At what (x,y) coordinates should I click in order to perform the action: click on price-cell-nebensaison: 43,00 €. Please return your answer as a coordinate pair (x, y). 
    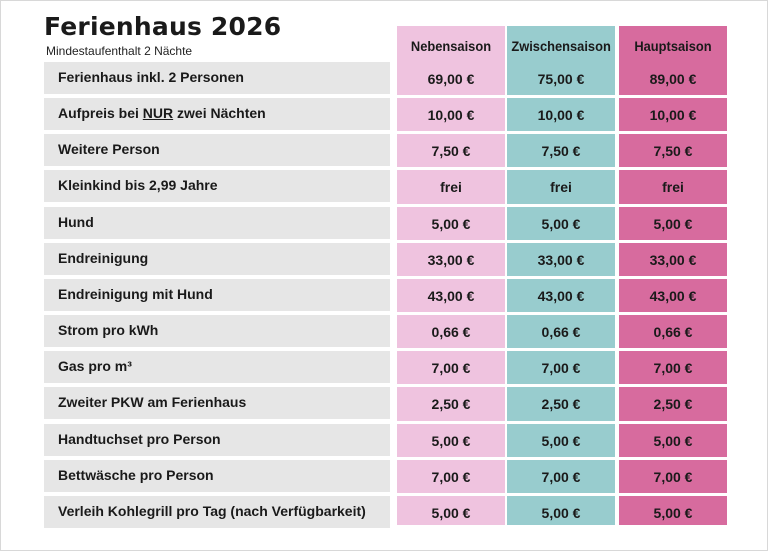
    Looking at the image, I should click on (451, 296).